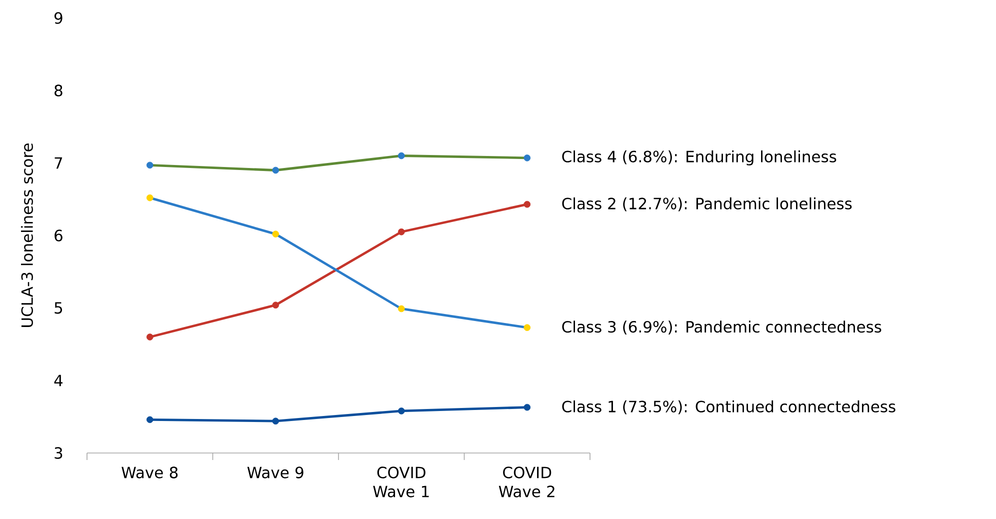 The height and width of the screenshot is (519, 996). What do you see at coordinates (58, 90) in the screenshot?
I see `y-tick-label: 8` at bounding box center [58, 90].